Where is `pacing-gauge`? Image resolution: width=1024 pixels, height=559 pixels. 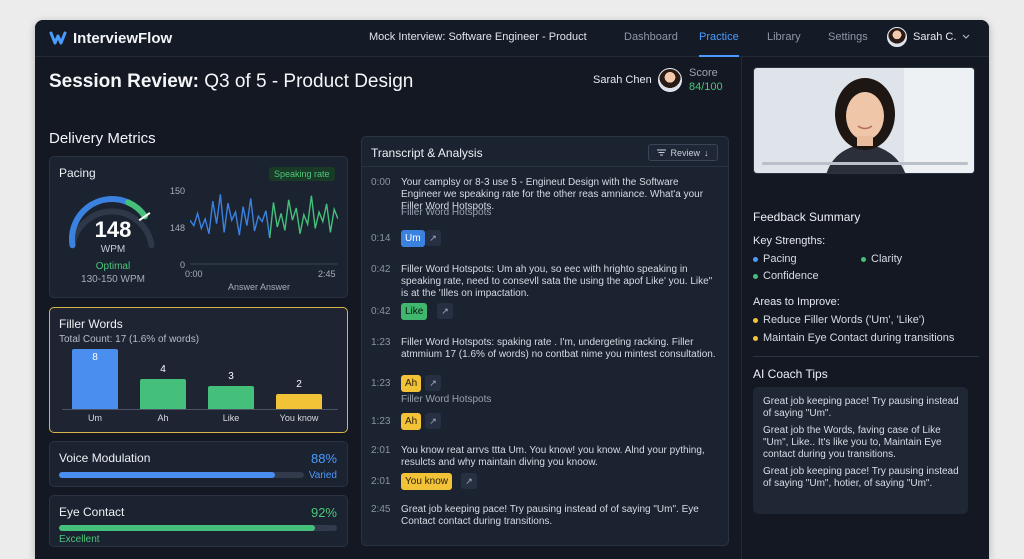 pacing-gauge is located at coordinates (112, 222).